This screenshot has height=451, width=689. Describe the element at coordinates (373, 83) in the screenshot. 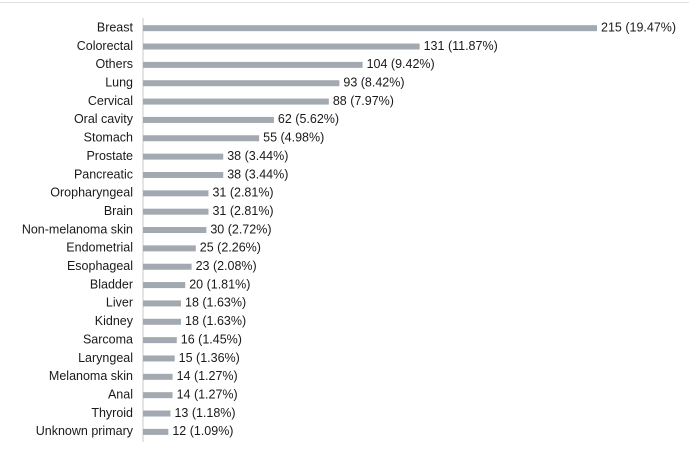

I see `data-label: 93 (8.42%)` at that location.